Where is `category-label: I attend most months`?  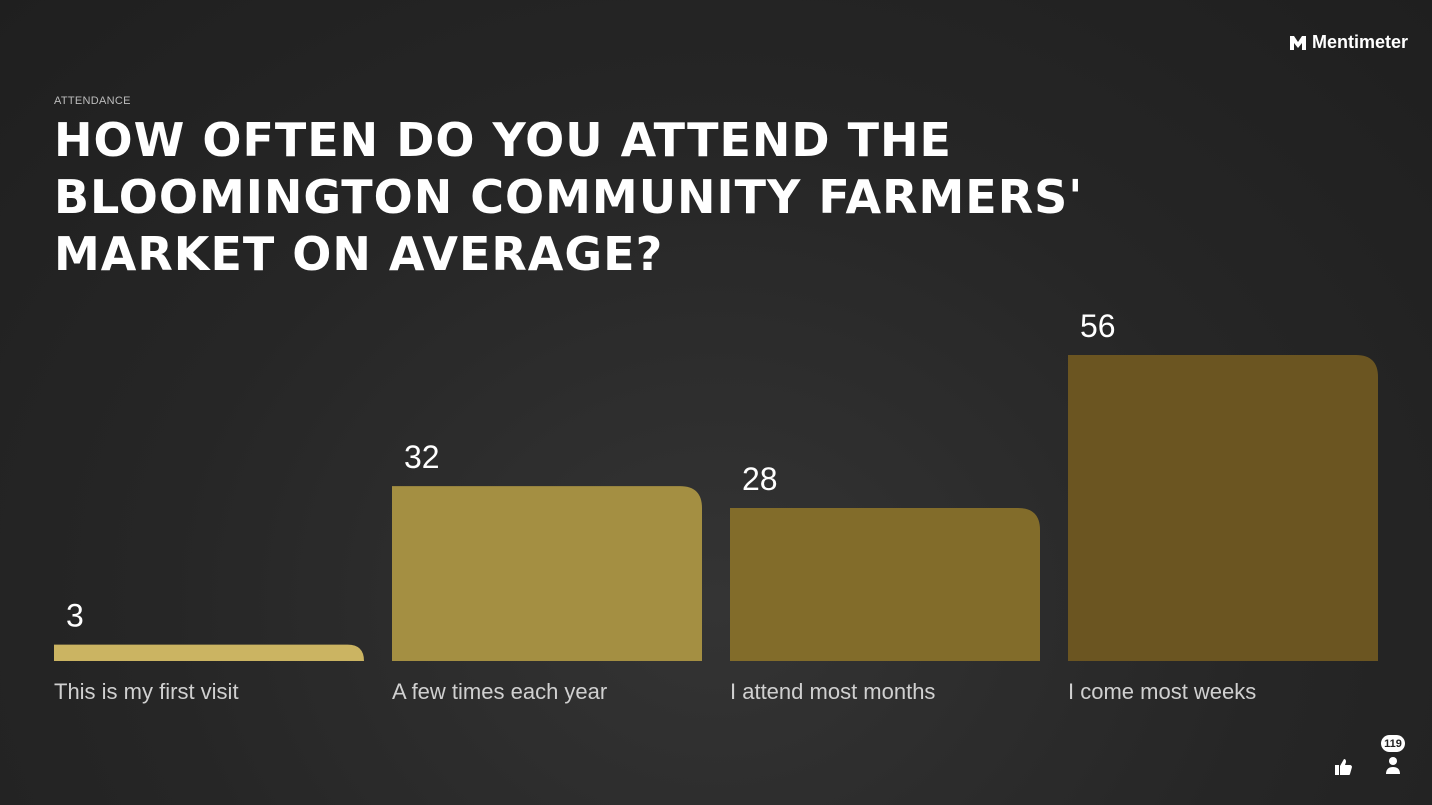 category-label: I attend most months is located at coordinates (832, 691).